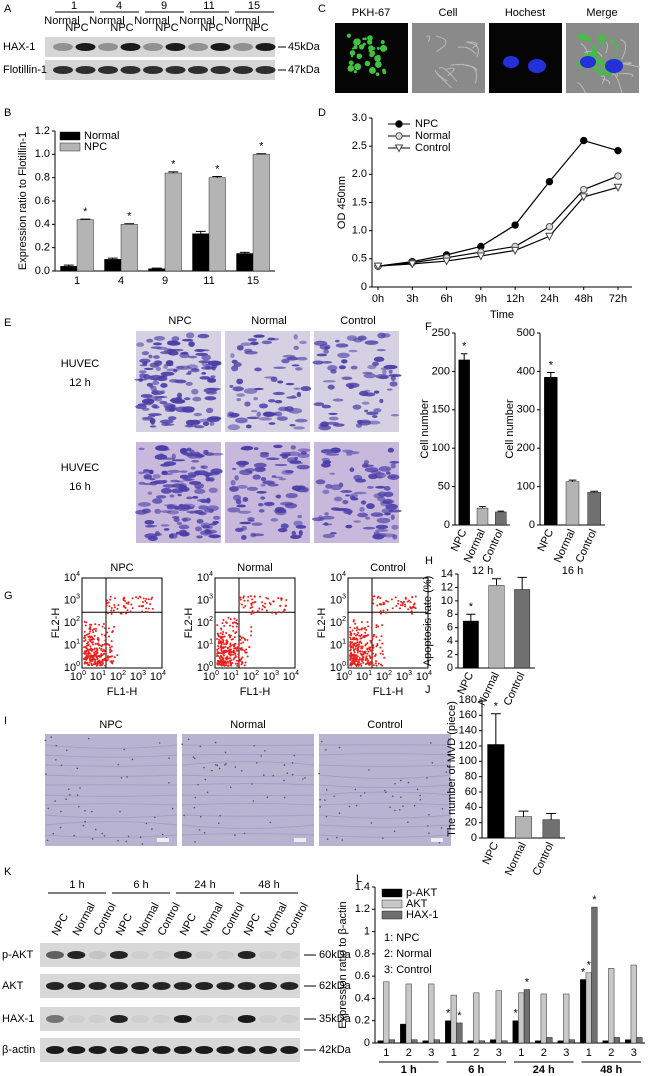  I want to click on plot-frame, so click(255, 623).